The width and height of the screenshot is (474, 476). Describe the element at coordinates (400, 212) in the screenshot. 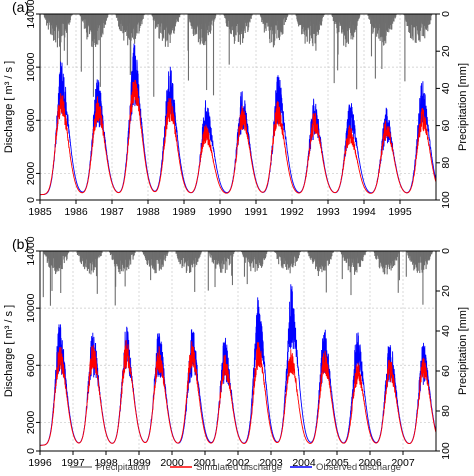

I see `x-tick-label: 1995` at that location.